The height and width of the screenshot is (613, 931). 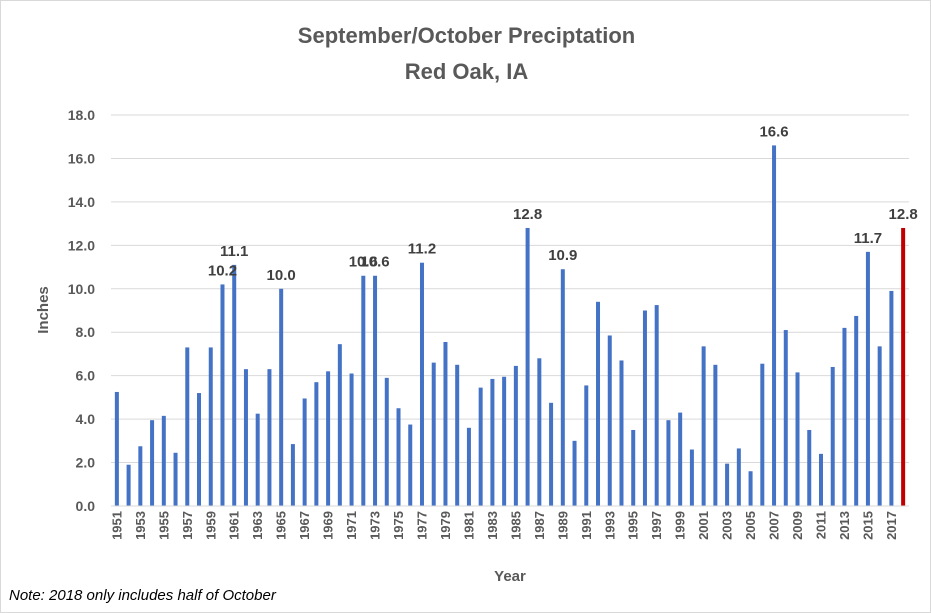 What do you see at coordinates (269, 437) in the screenshot?
I see `bar-1964` at bounding box center [269, 437].